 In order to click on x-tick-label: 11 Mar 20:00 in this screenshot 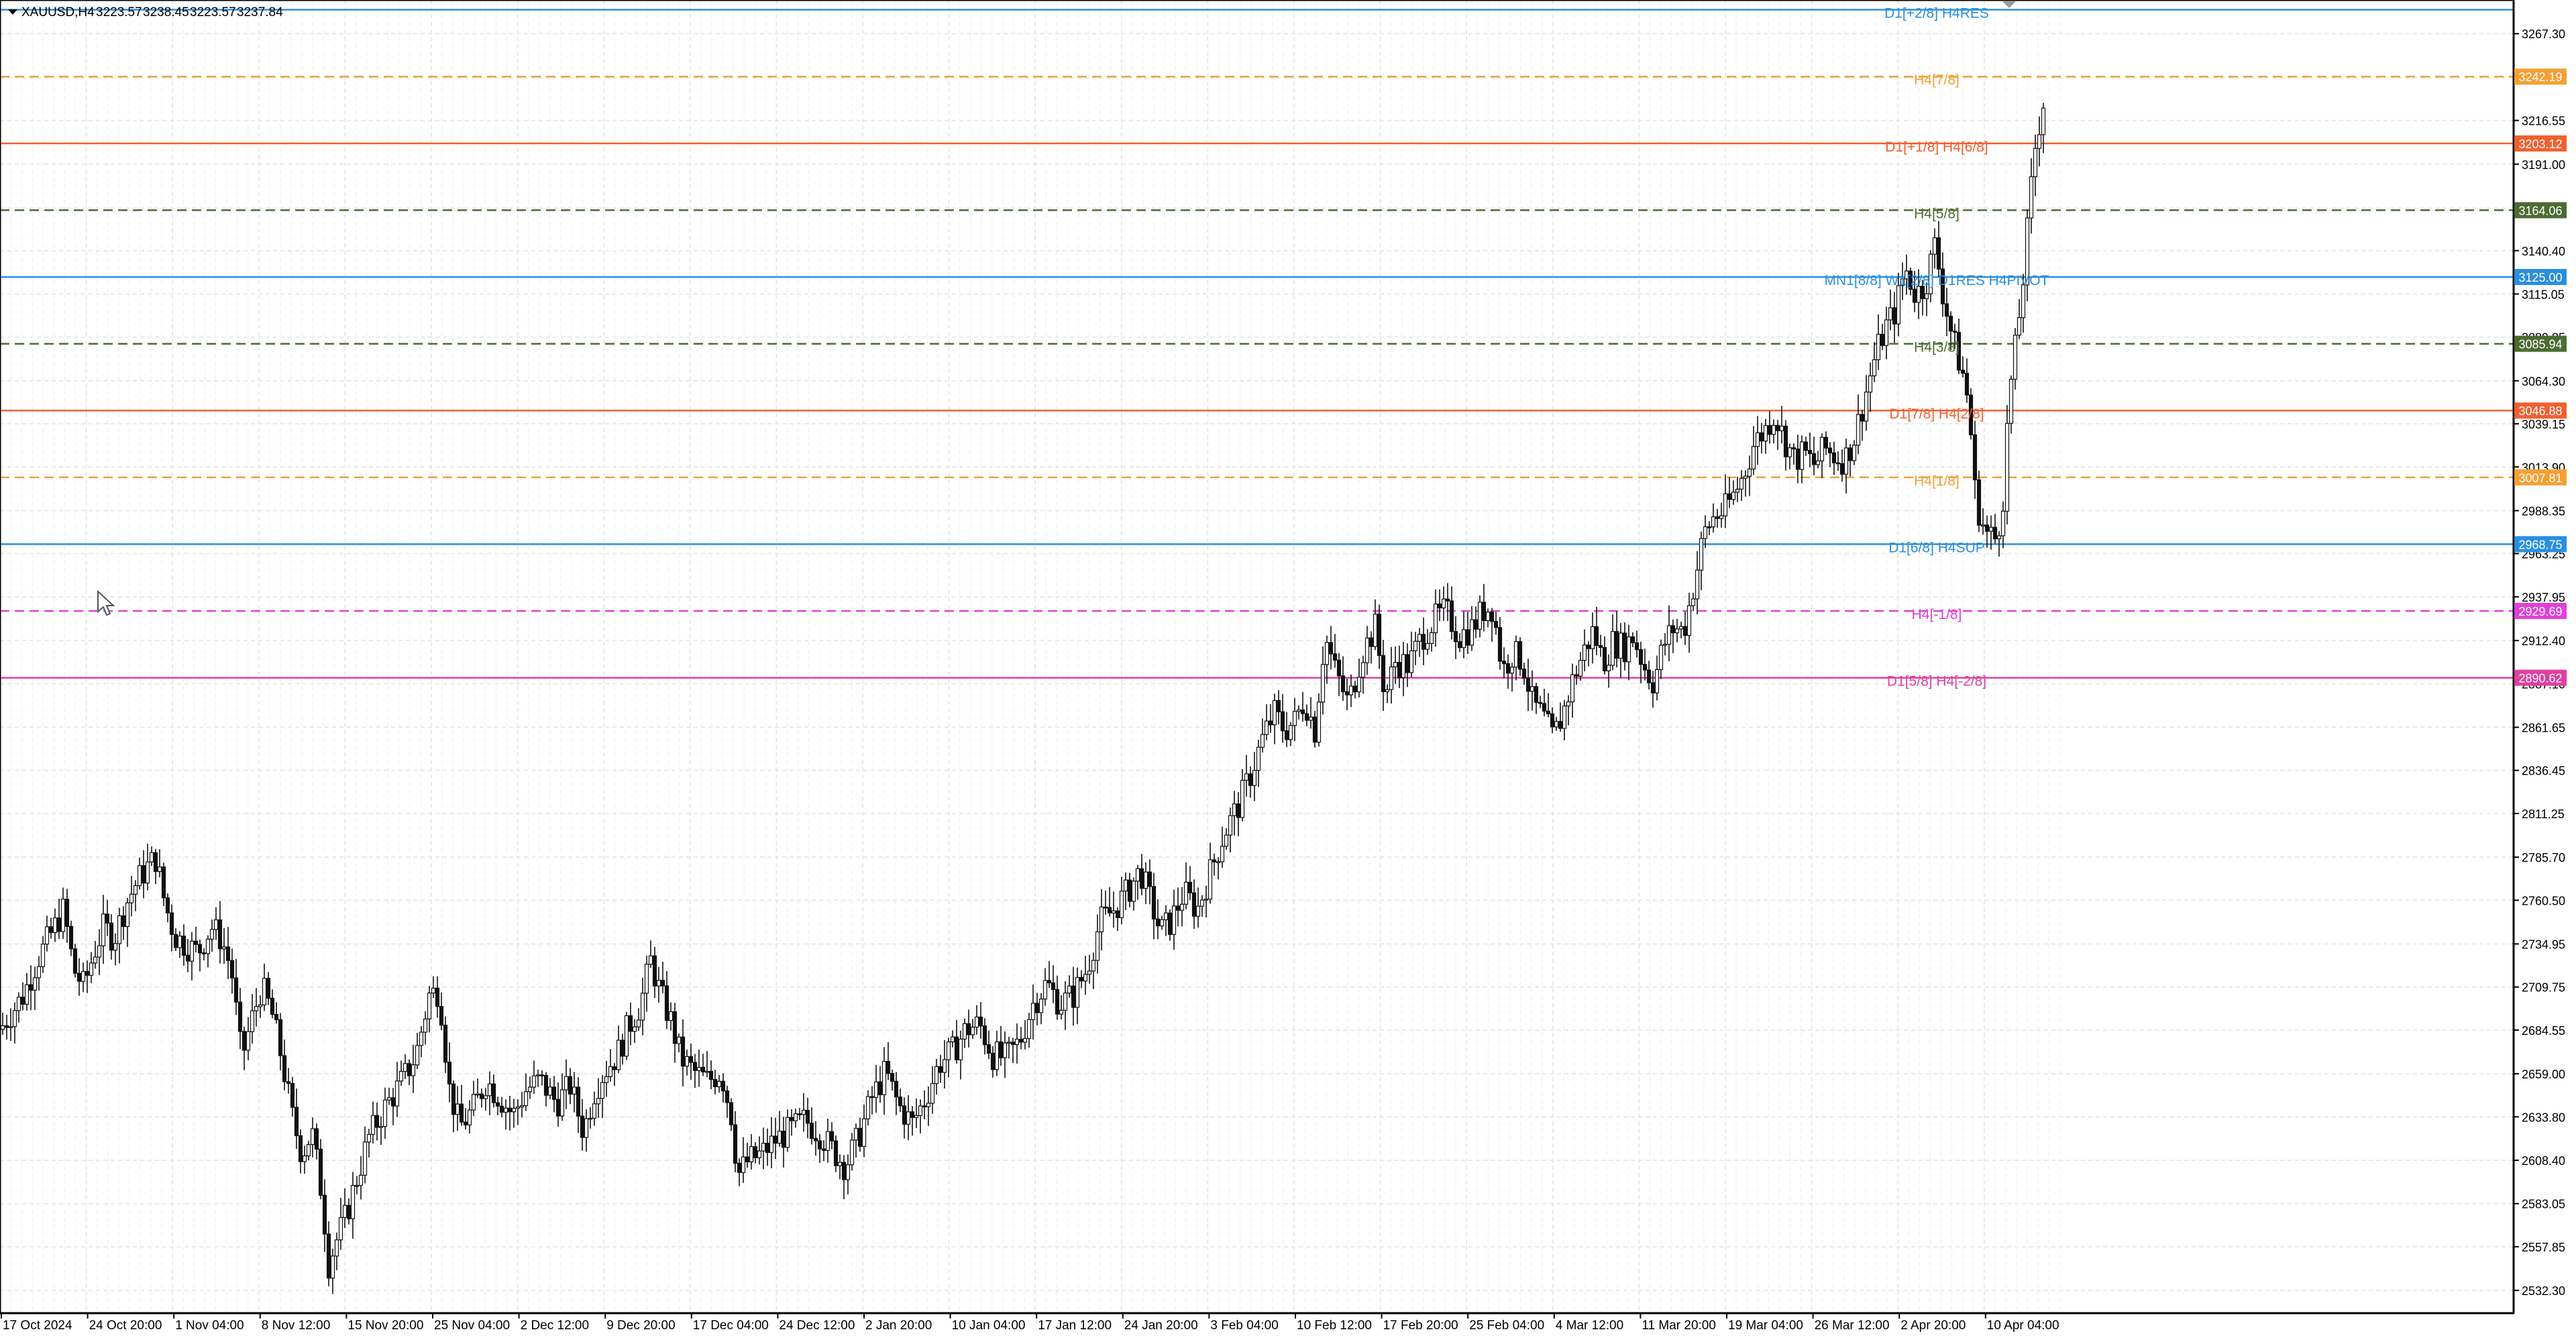, I will do `click(1679, 1326)`.